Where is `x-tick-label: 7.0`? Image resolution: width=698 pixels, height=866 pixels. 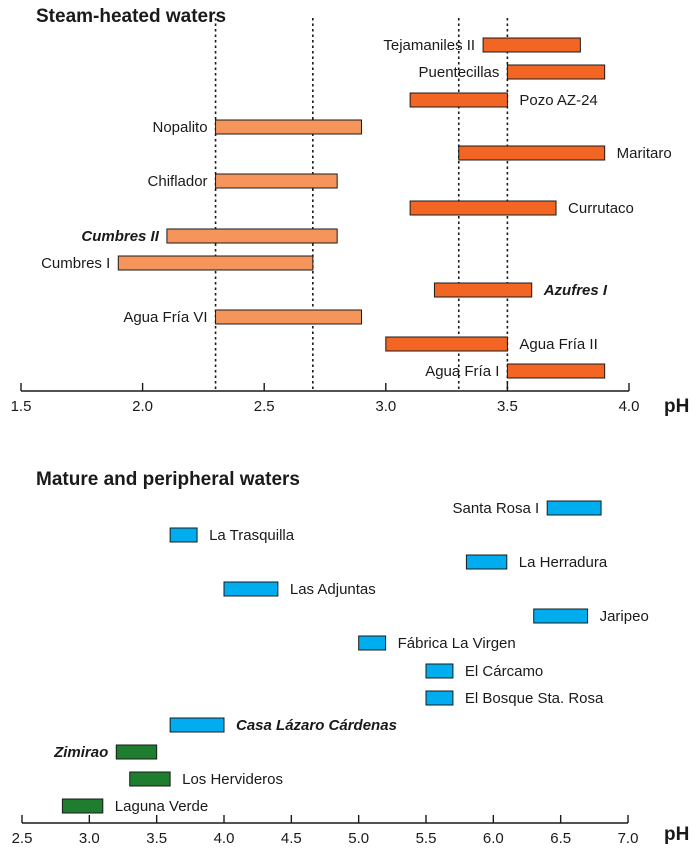 x-tick-label: 7.0 is located at coordinates (628, 838).